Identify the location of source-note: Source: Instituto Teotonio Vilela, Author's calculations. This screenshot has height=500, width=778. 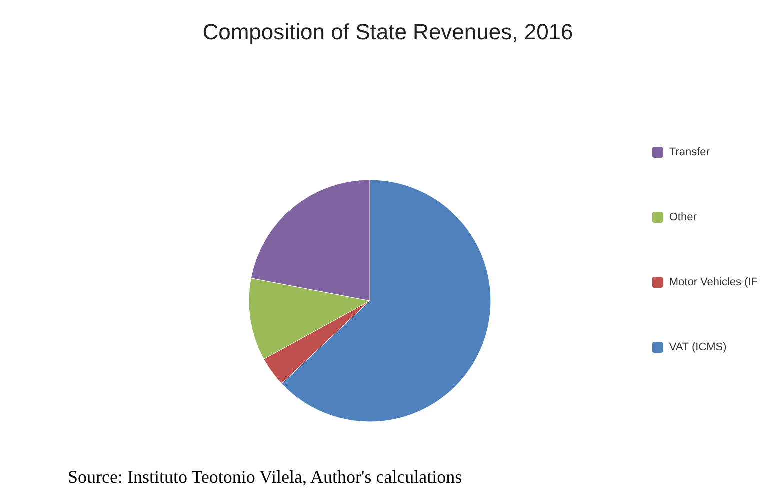
(265, 477).